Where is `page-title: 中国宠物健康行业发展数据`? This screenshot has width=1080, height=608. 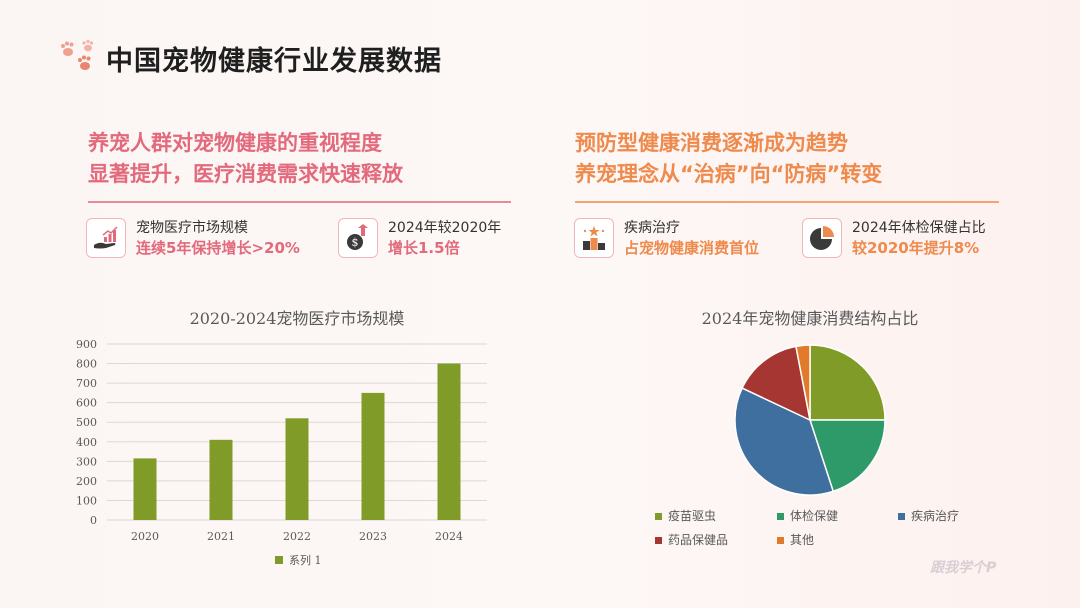
page-title: 中国宠物健康行业发展数据 is located at coordinates (274, 61).